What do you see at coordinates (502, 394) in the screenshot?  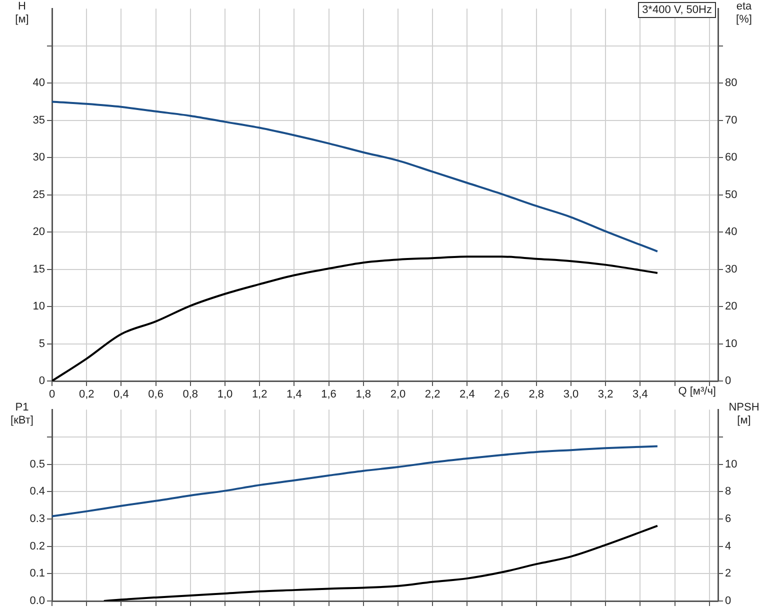 I see `x-tick-label: 2,6` at bounding box center [502, 394].